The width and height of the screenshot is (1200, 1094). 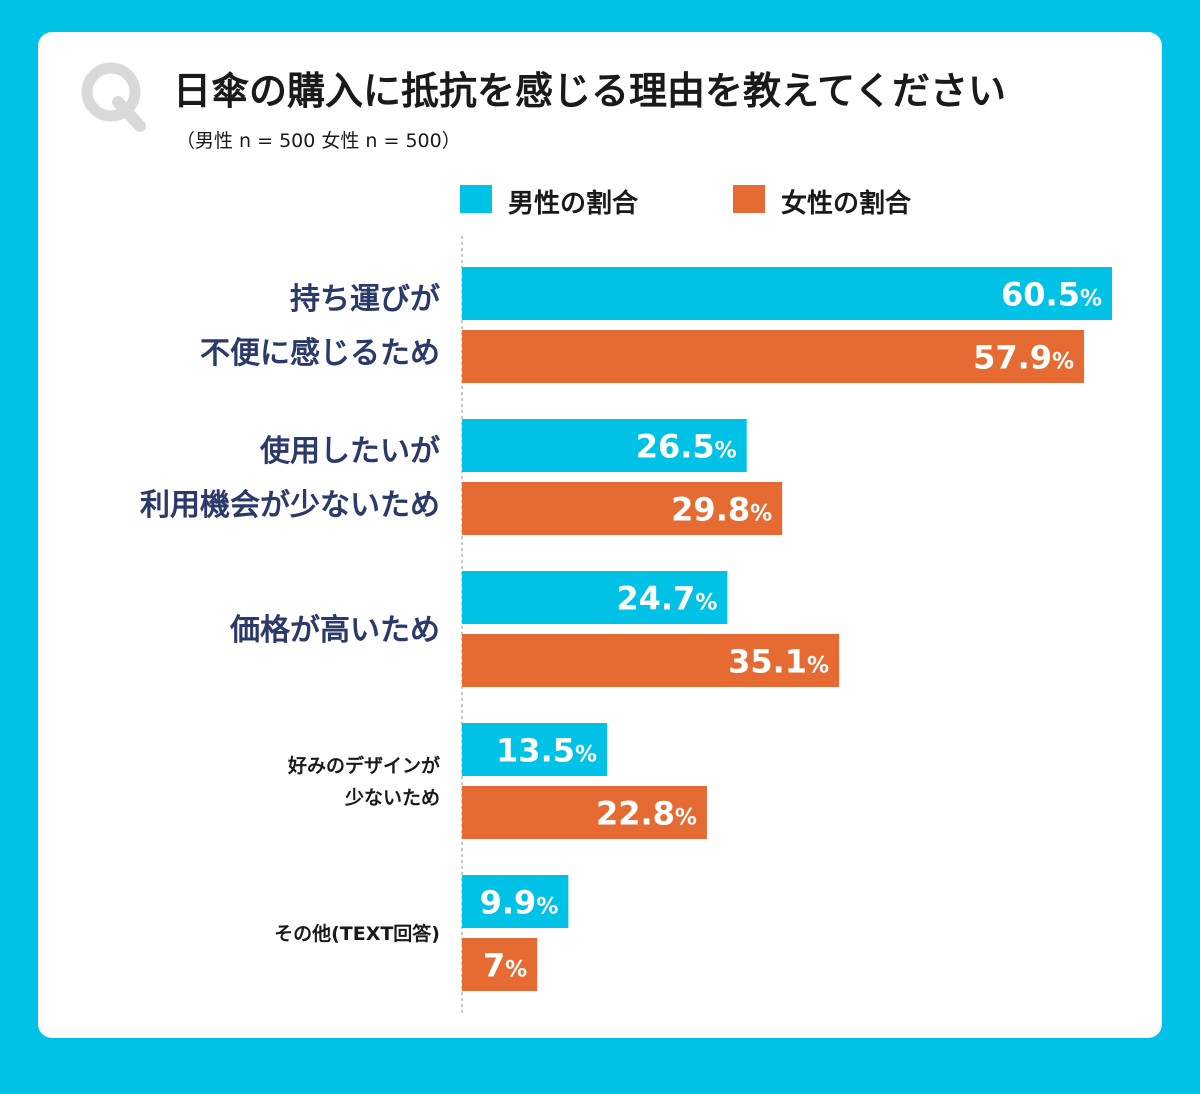 What do you see at coordinates (1023, 358) in the screenshot?
I see `bar-value-female-0: 57.9%` at bounding box center [1023, 358].